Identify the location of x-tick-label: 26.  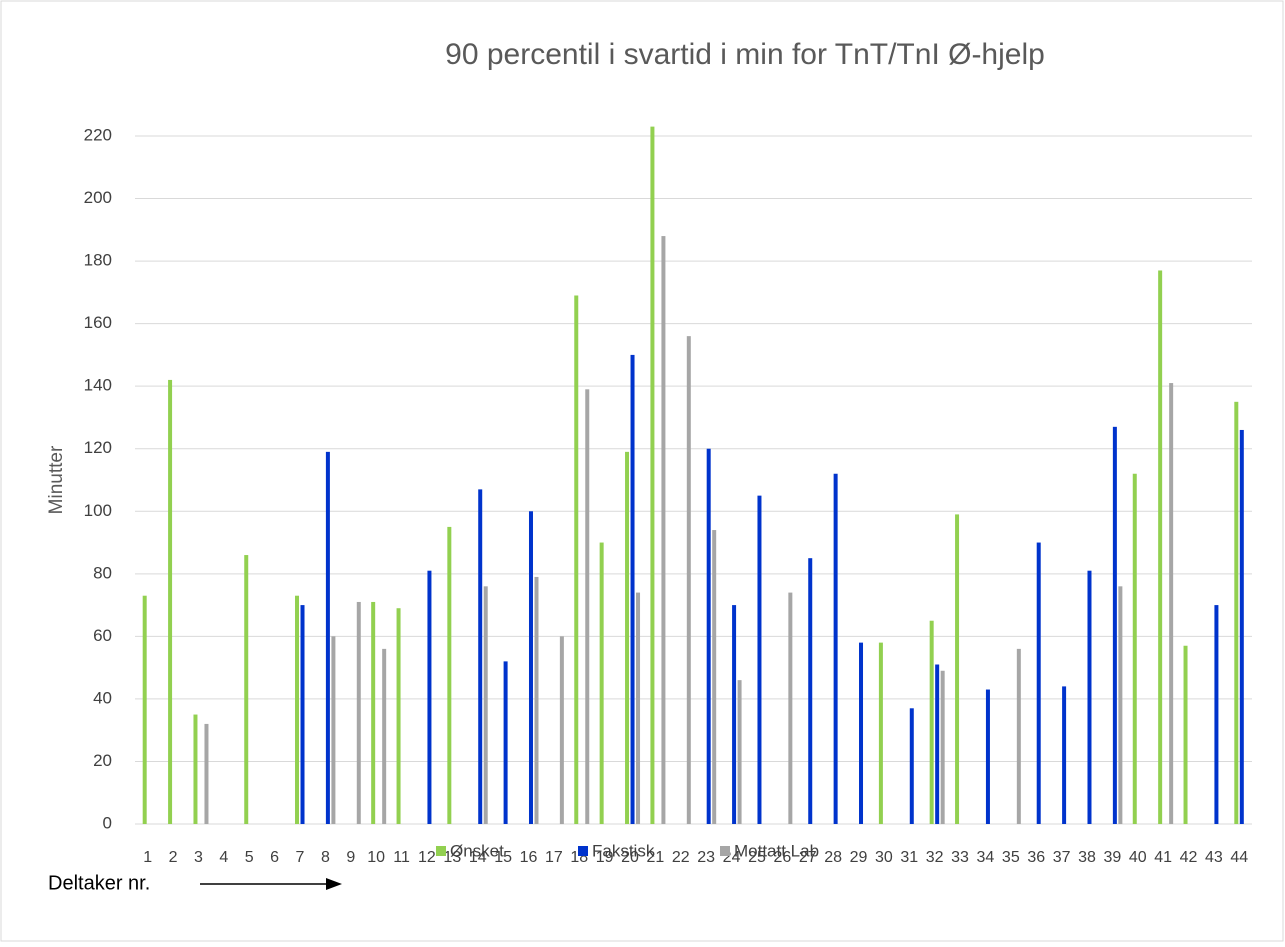
(782, 857).